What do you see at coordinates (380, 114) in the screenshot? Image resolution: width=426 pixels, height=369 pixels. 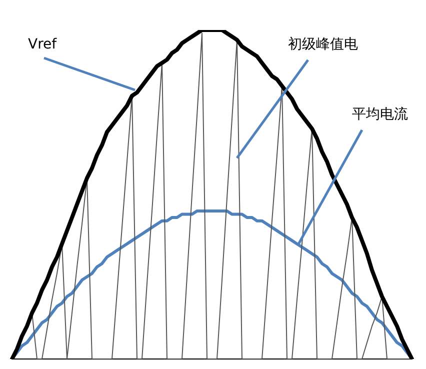 I see `annotation: 平均电流` at bounding box center [380, 114].